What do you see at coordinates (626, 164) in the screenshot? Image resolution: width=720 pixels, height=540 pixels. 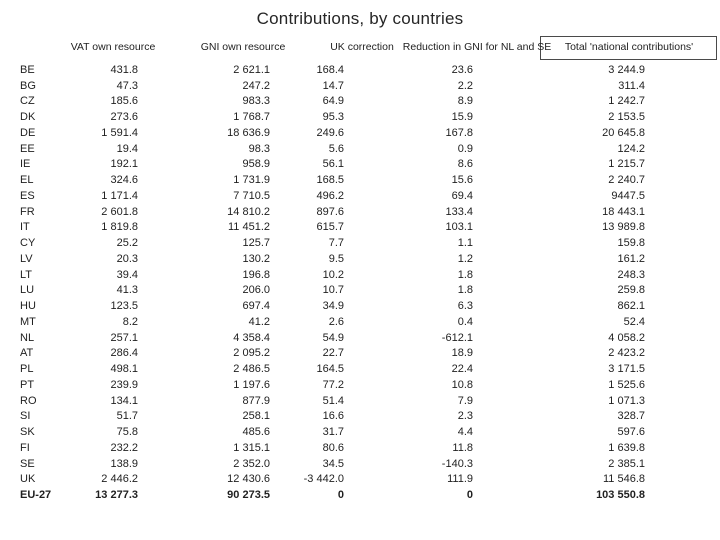 I see `total-contributions-cell: 1 215.7` at bounding box center [626, 164].